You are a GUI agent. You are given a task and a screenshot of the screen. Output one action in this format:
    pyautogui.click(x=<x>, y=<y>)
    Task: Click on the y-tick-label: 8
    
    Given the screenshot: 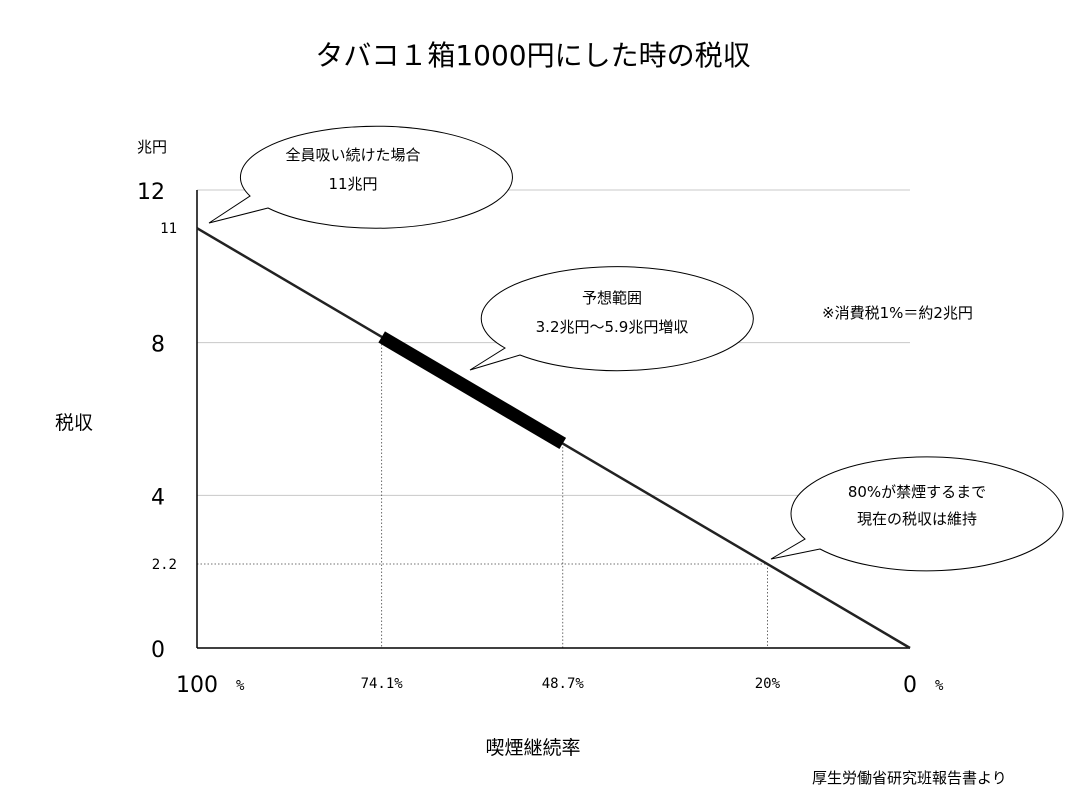 What is the action you would take?
    pyautogui.click(x=158, y=345)
    